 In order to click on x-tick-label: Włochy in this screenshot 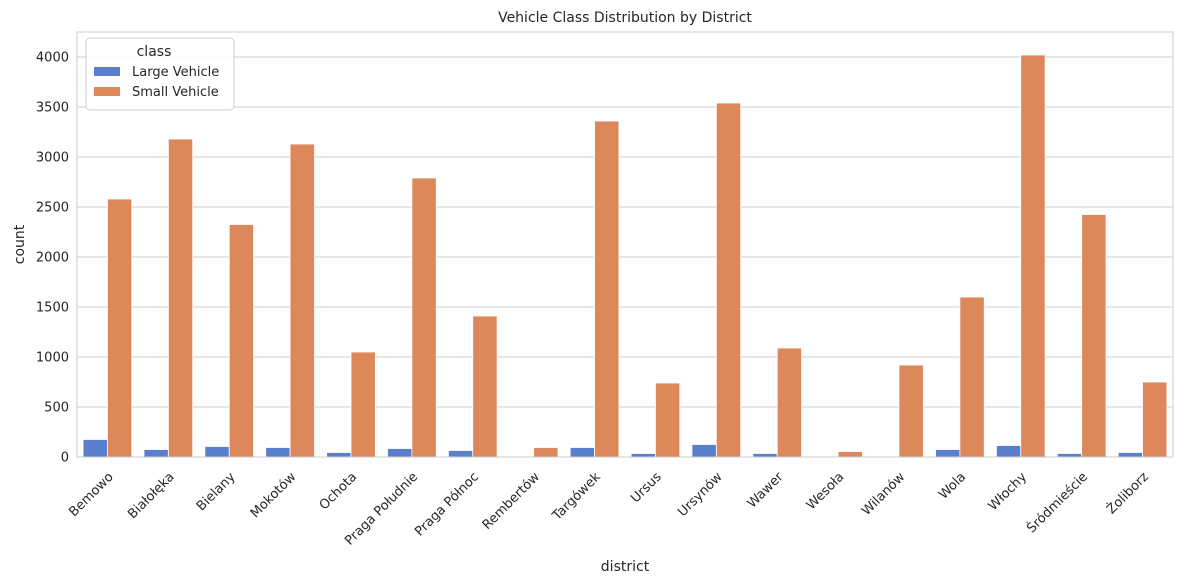, I will do `click(1008, 491)`.